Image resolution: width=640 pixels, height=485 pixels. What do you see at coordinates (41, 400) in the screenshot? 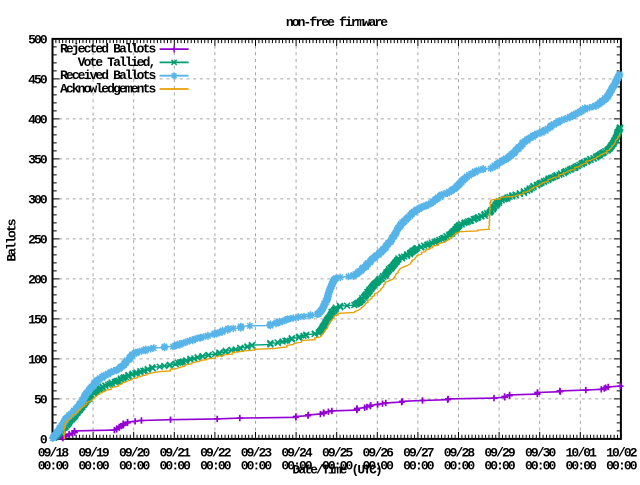
I see `svg-text: 50` at bounding box center [41, 400].